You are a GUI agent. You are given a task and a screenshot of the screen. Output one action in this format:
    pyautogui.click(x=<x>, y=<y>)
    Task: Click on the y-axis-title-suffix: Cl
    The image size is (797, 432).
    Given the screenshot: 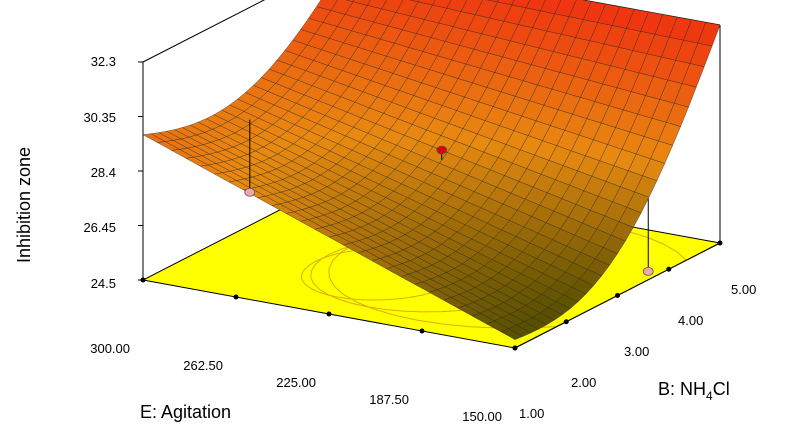 What is the action you would take?
    pyautogui.click(x=721, y=389)
    